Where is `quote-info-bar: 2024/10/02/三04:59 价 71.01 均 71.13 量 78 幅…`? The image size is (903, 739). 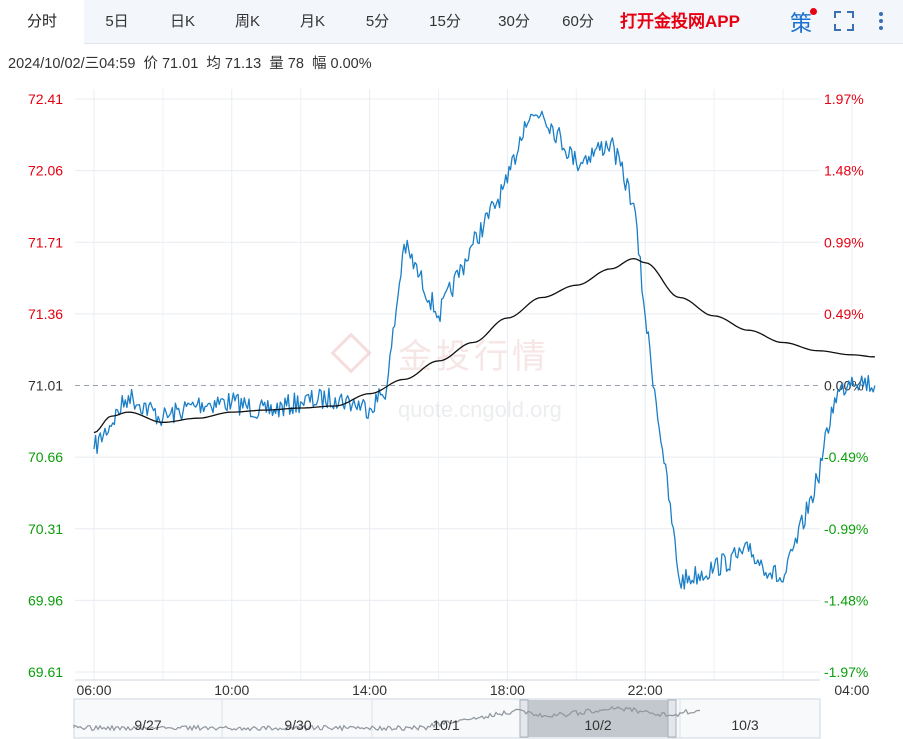 quote-info-bar: 2024/10/02/三04:59 价 71.01 均 71.13 量 78 幅… is located at coordinates (190, 62).